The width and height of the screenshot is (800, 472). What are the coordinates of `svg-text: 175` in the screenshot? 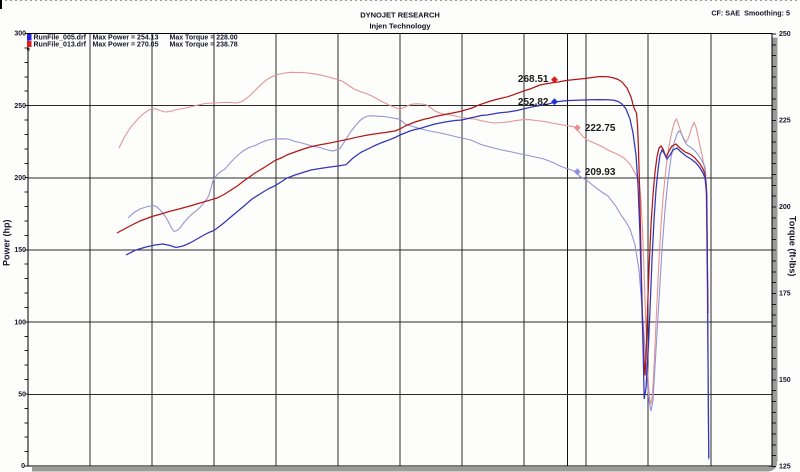 It's located at (785, 293).